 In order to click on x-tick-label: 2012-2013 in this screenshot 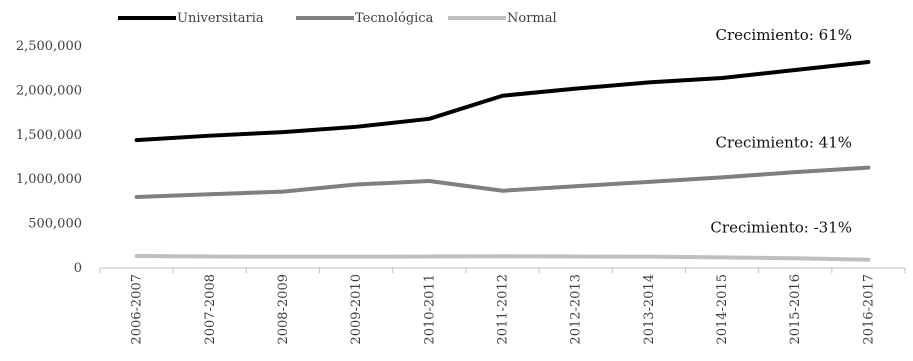, I will do `click(576, 309)`.